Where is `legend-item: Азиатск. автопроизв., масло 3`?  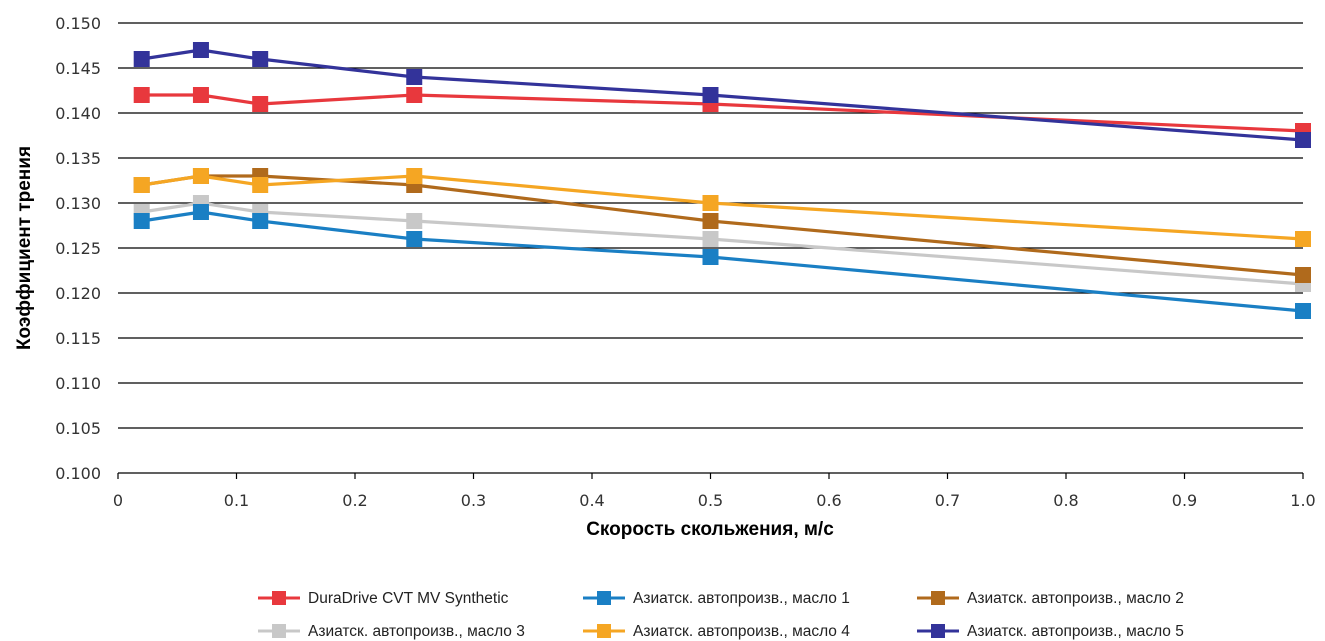
legend-item: Азиатск. автопроизв., масло 3 is located at coordinates (391, 631).